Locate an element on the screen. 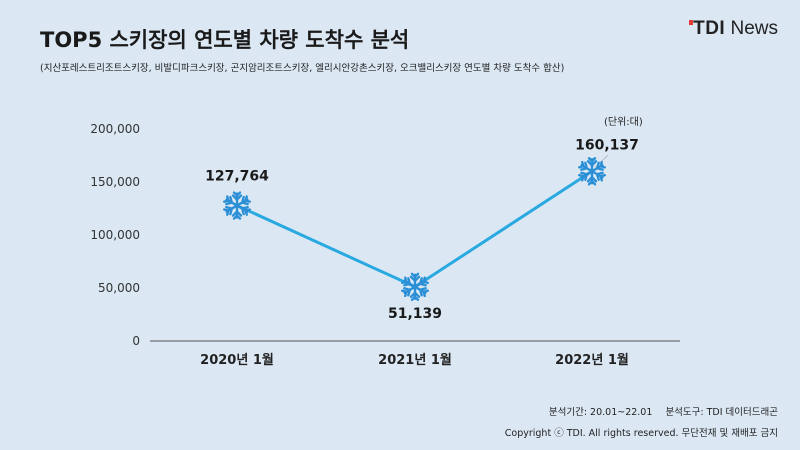  y-tick-label: 0 is located at coordinates (136, 341).